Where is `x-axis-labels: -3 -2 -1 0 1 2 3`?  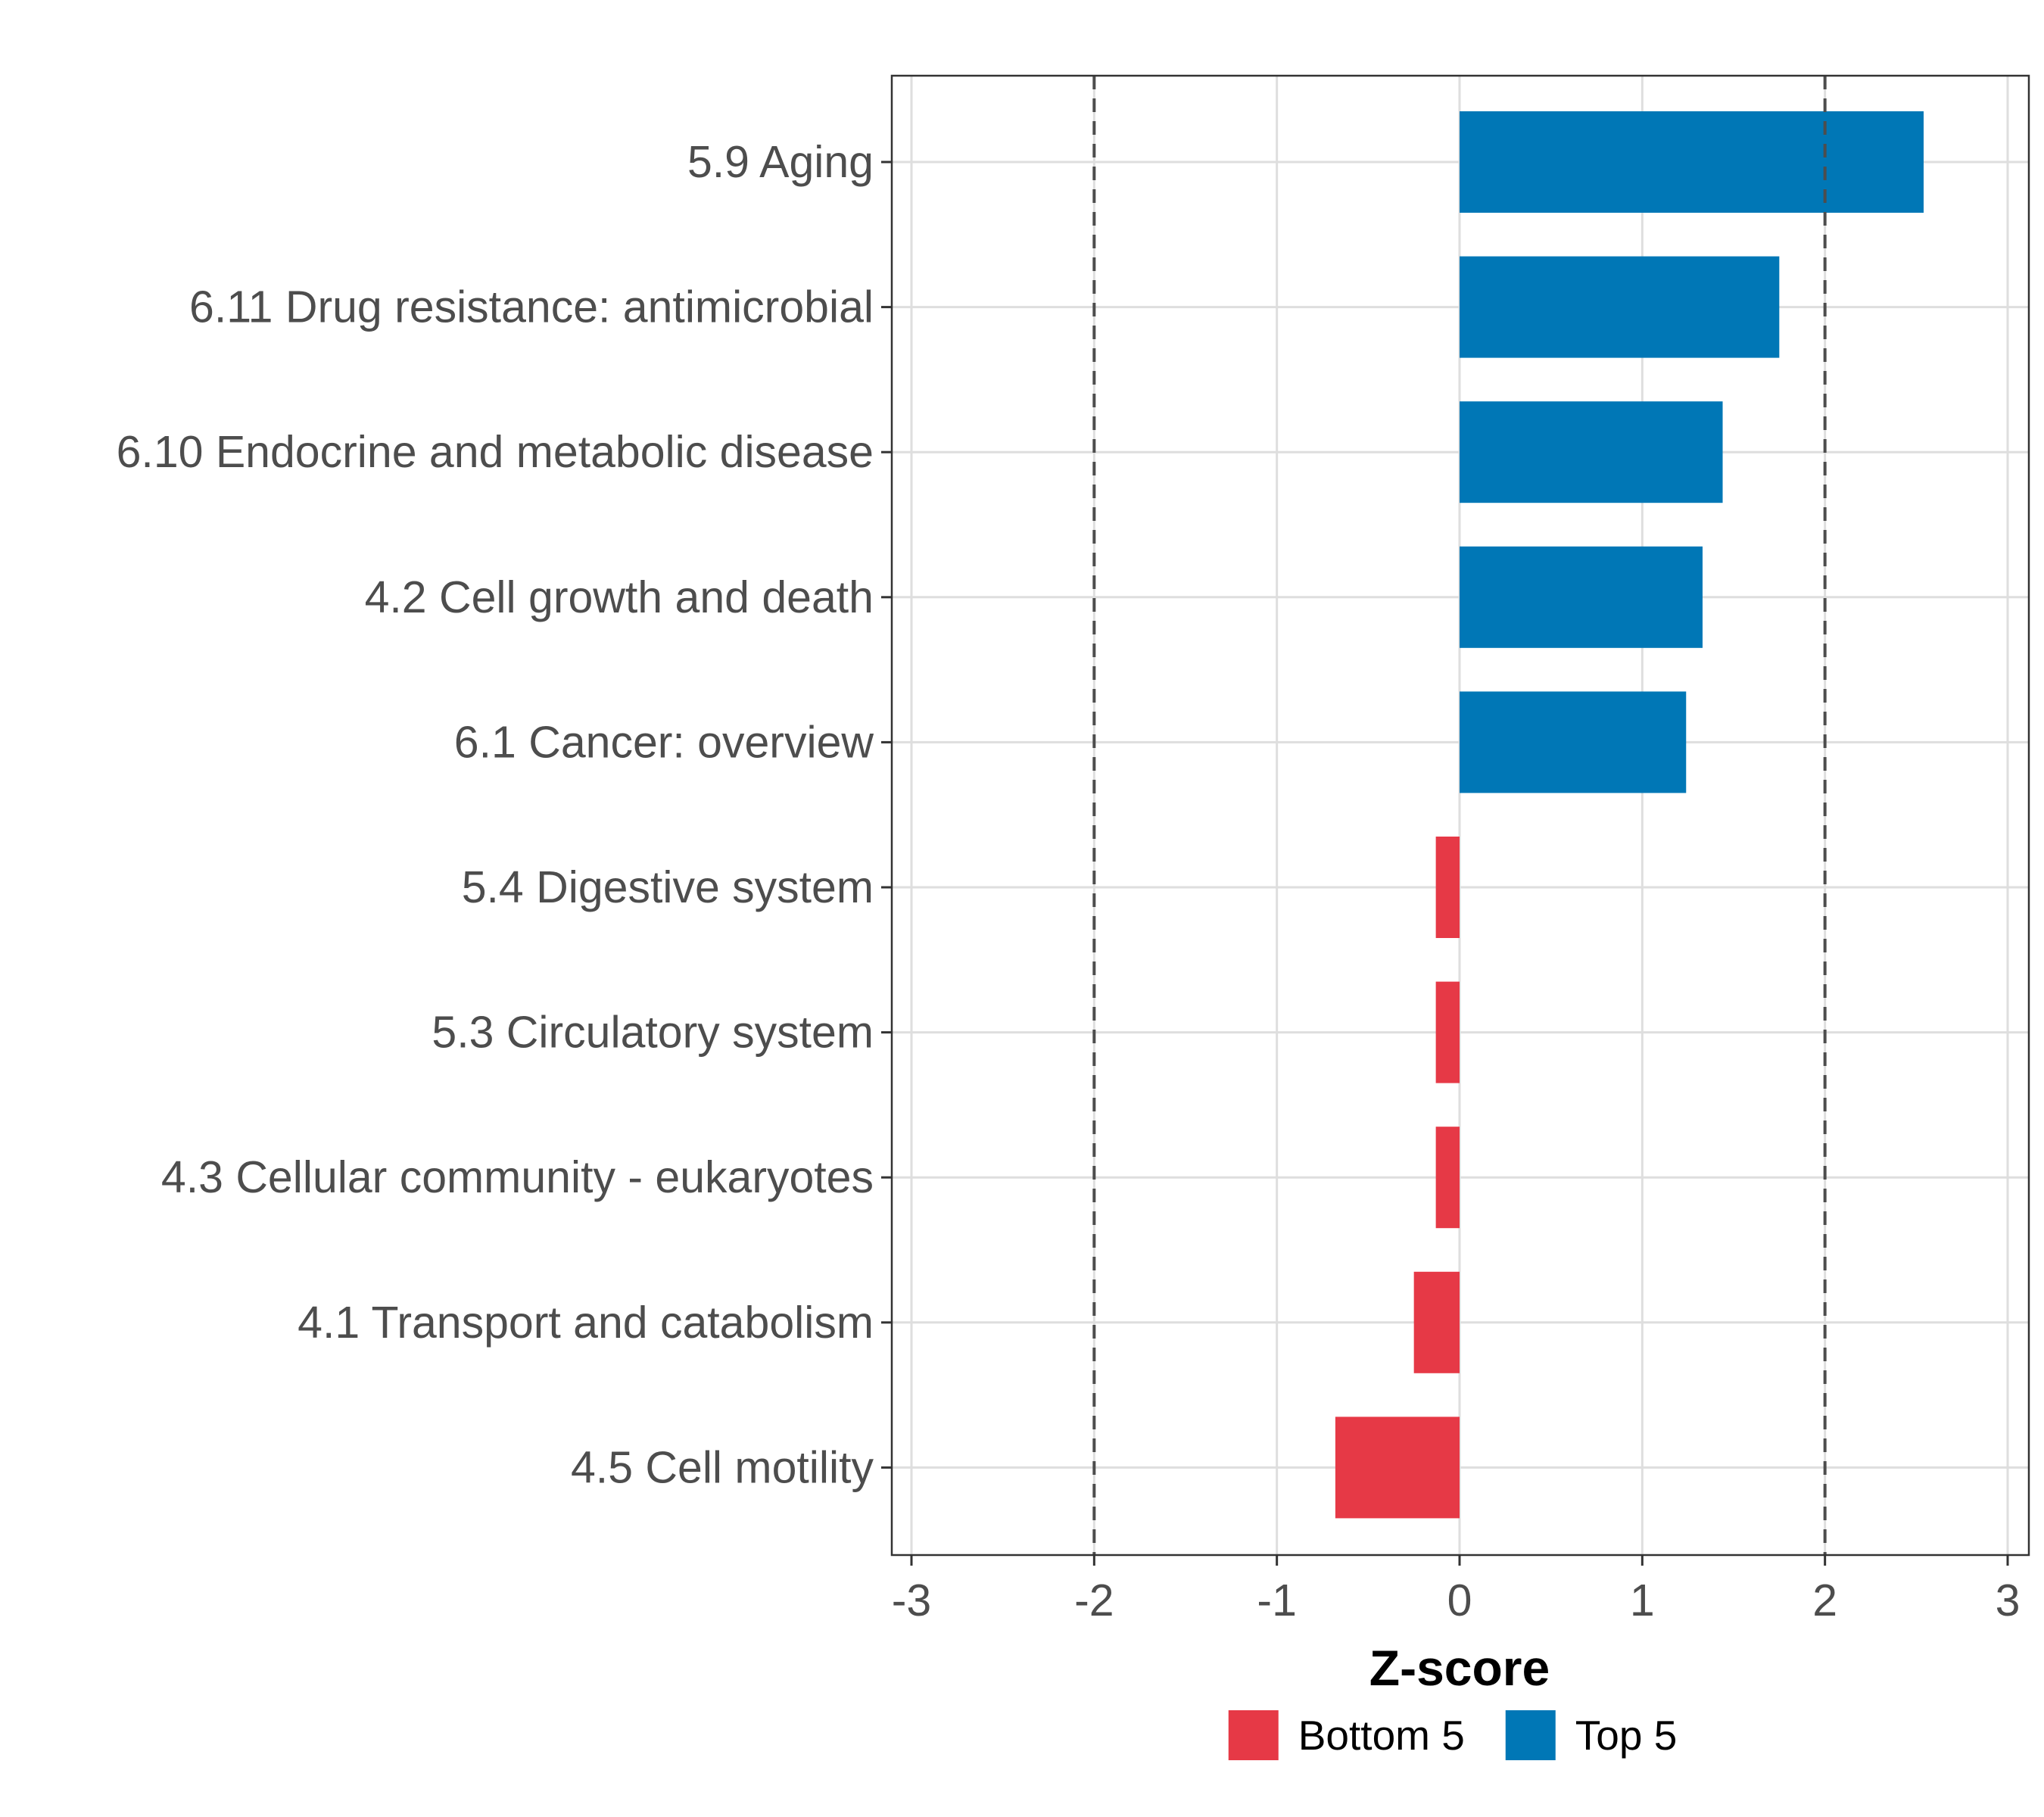
x-axis-labels: -3 -2 -1 0 1 2 3 is located at coordinates (1456, 1600).